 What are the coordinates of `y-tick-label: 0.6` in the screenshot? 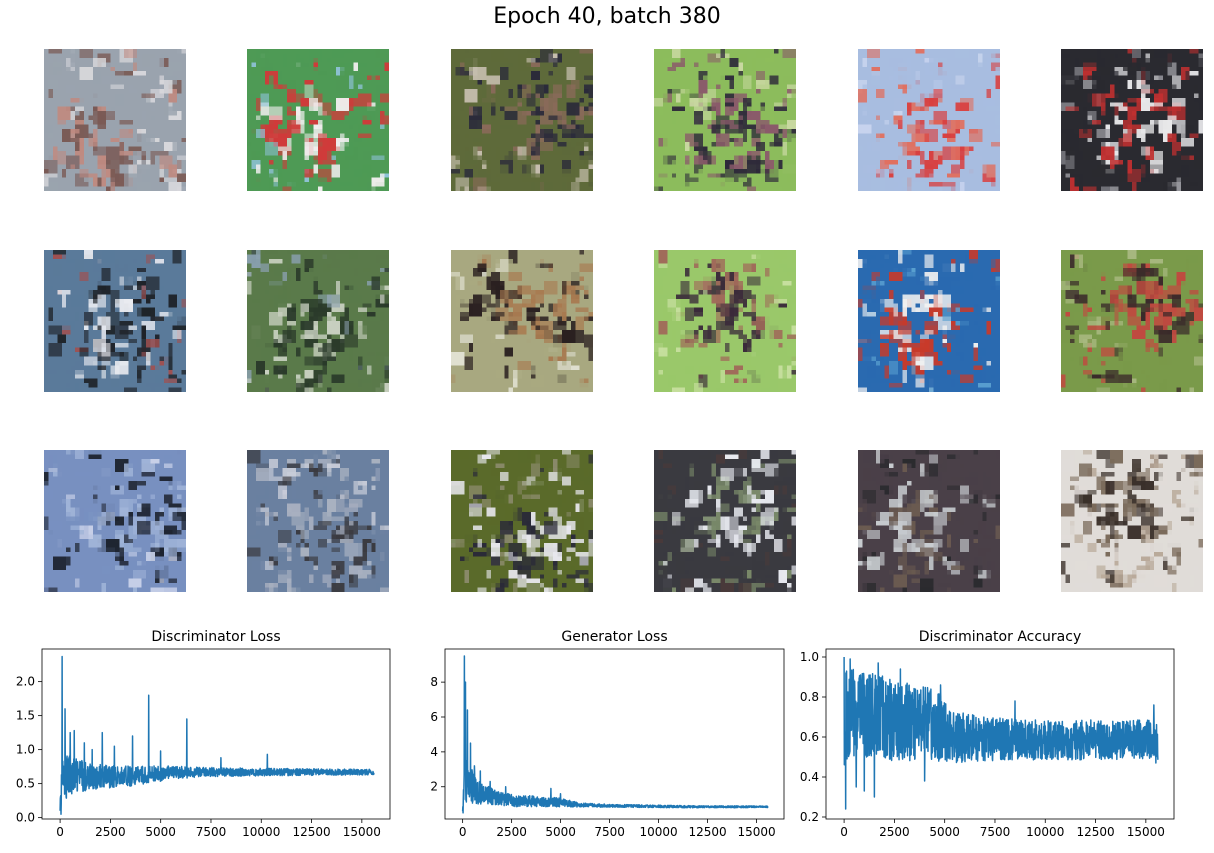 It's located at (809, 737).